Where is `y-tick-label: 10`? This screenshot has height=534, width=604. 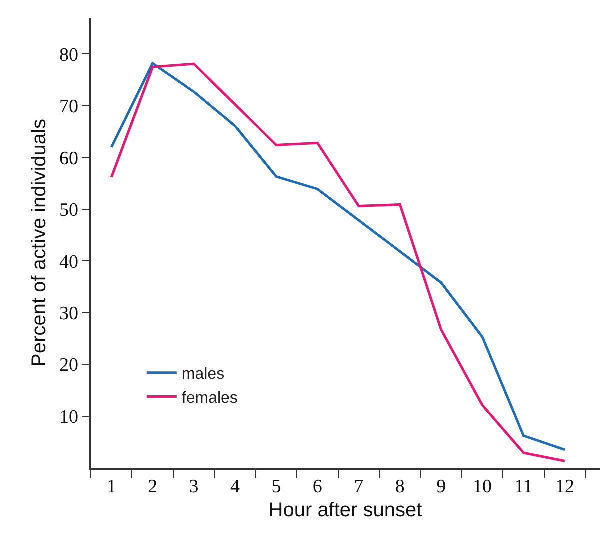
y-tick-label: 10 is located at coordinates (68, 417).